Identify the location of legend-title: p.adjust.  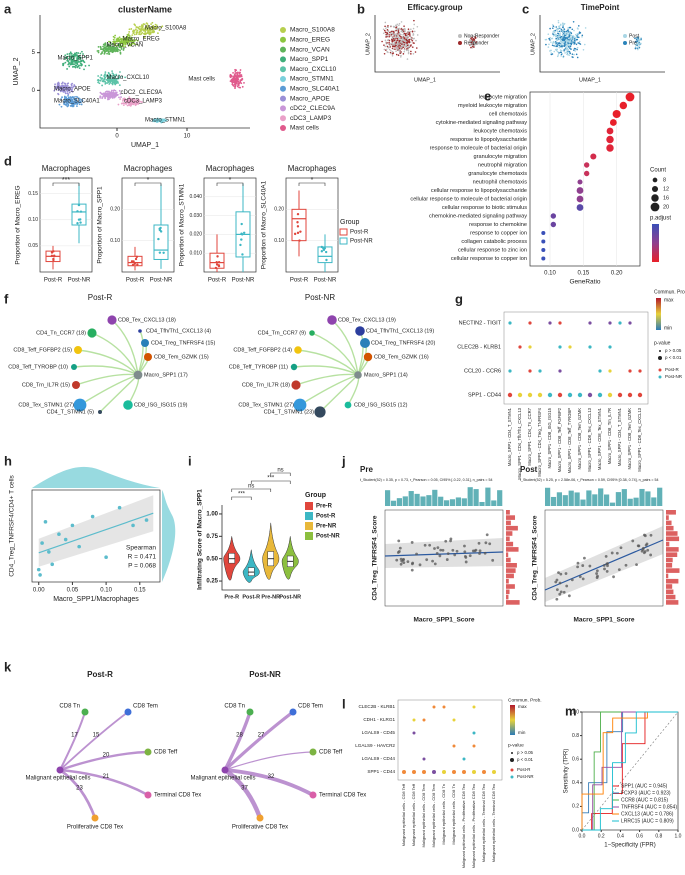
(660, 219).